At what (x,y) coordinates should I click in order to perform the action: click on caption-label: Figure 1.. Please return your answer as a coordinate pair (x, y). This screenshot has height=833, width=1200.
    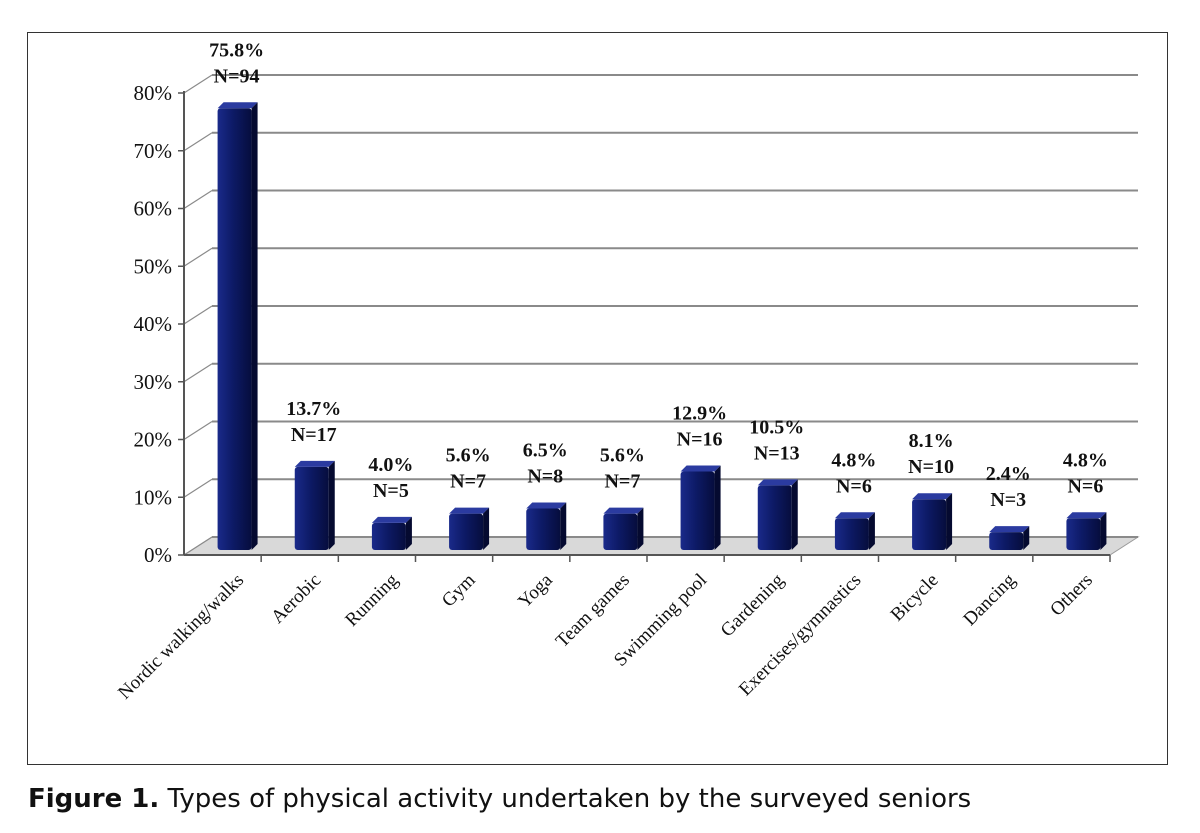
    Looking at the image, I should click on (94, 799).